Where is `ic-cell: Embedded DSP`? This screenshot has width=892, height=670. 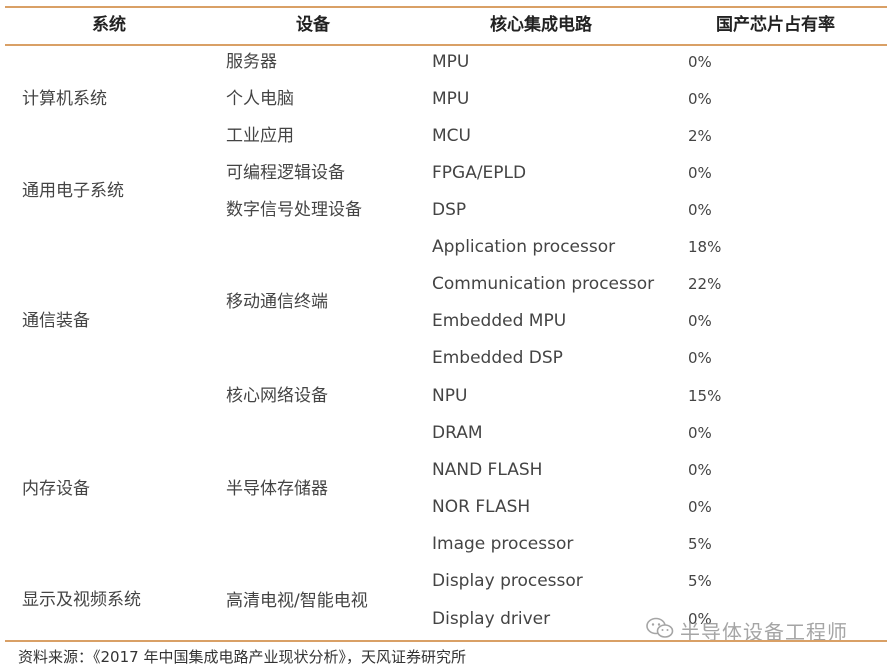
ic-cell: Embedded DSP is located at coordinates (497, 358).